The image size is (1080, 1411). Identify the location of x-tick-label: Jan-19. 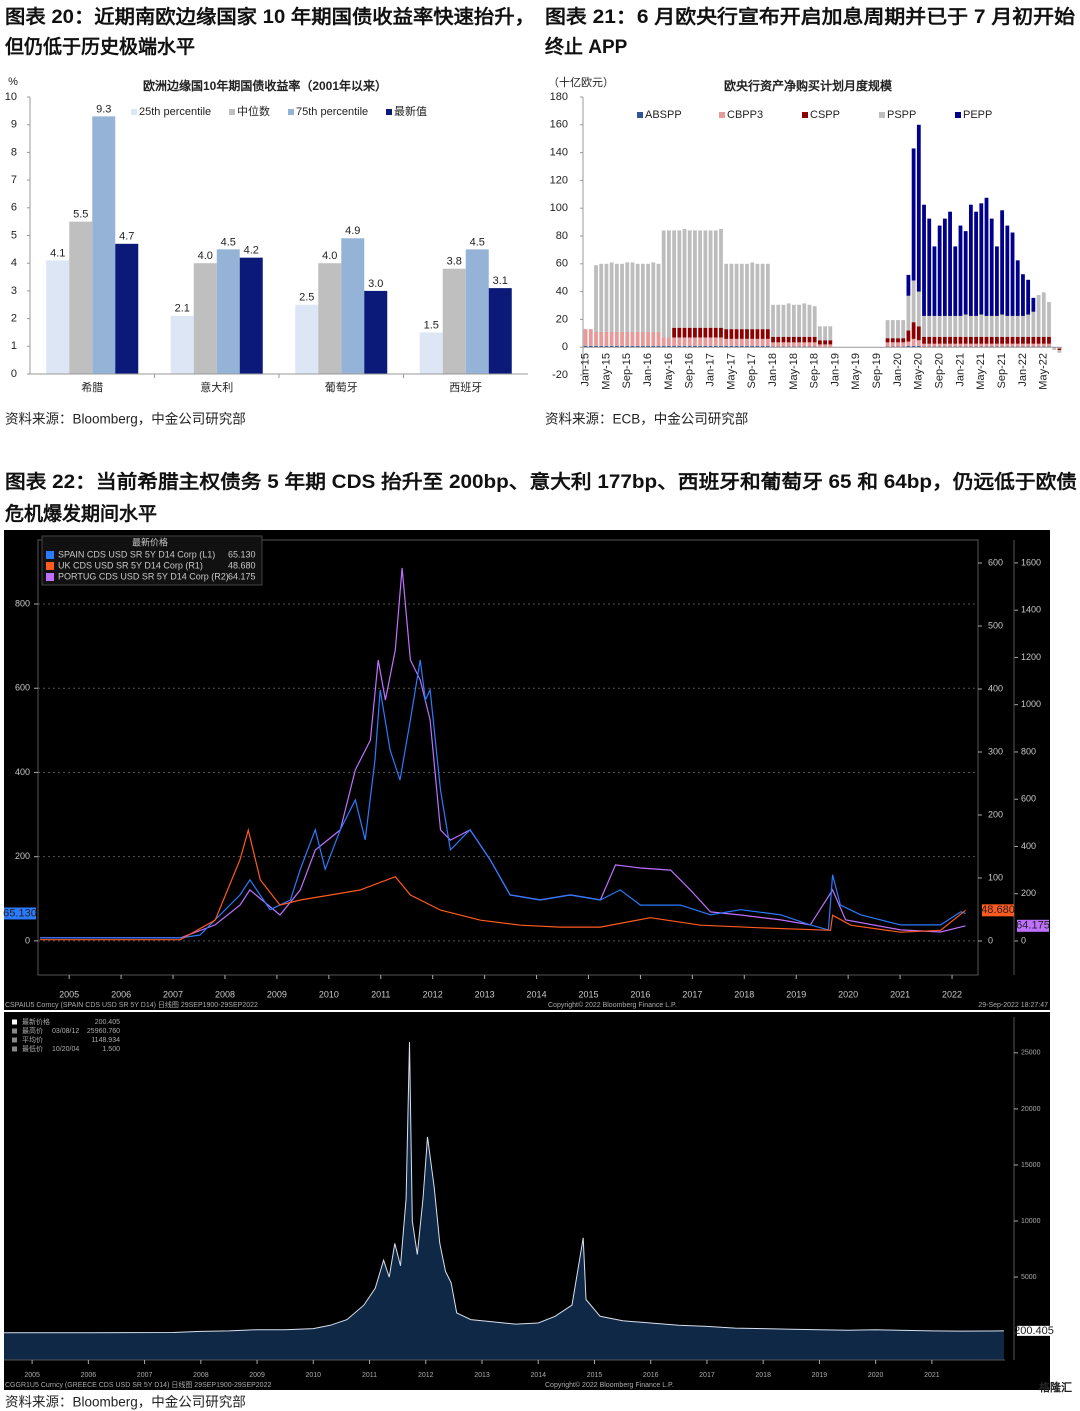
(835, 370).